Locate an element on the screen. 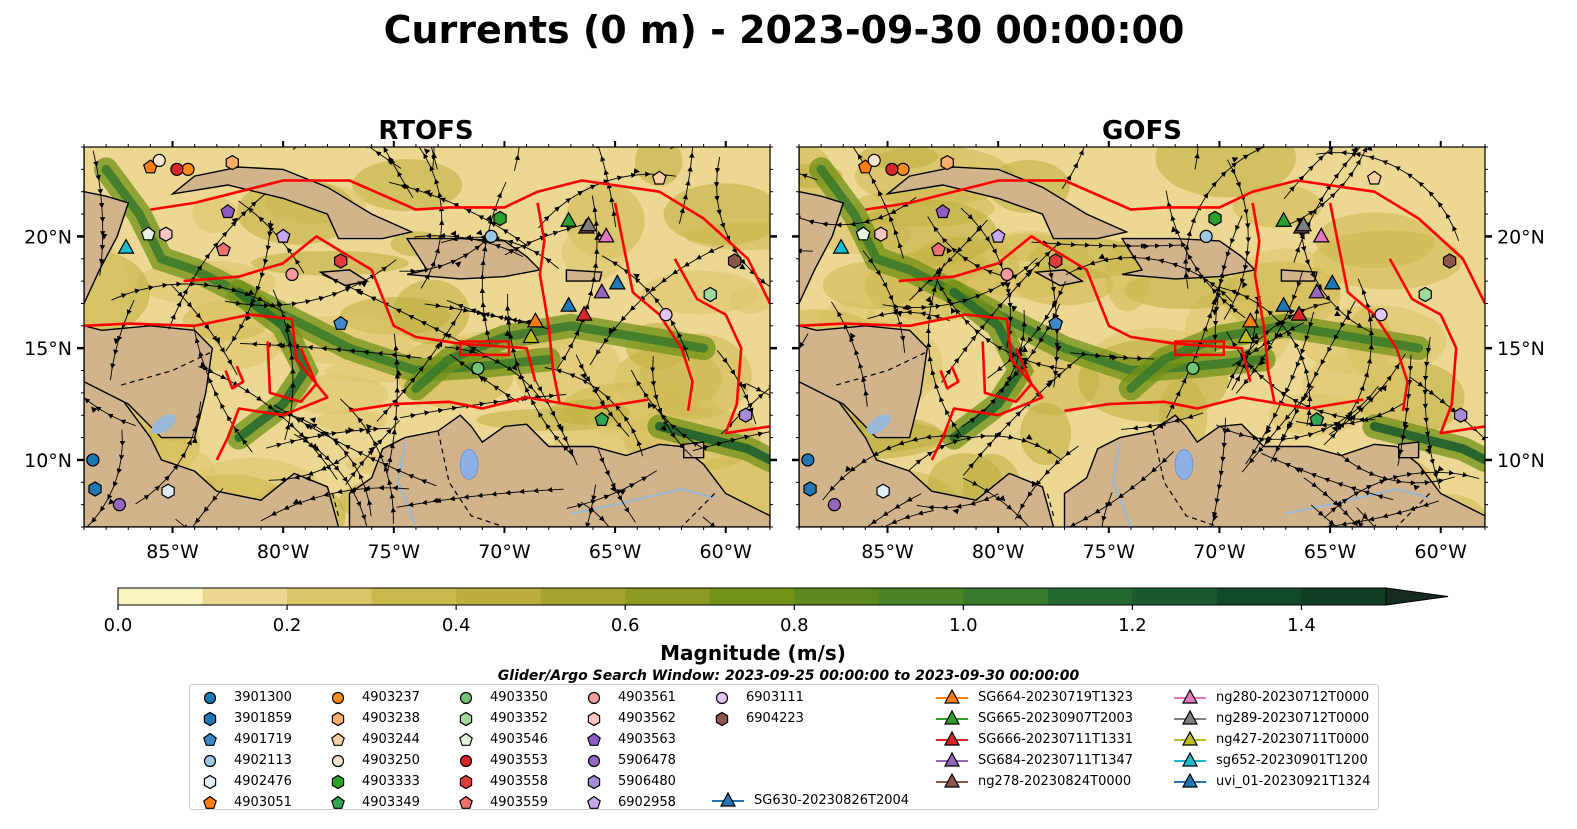  legend-item: 4902476 is located at coordinates (258, 781).